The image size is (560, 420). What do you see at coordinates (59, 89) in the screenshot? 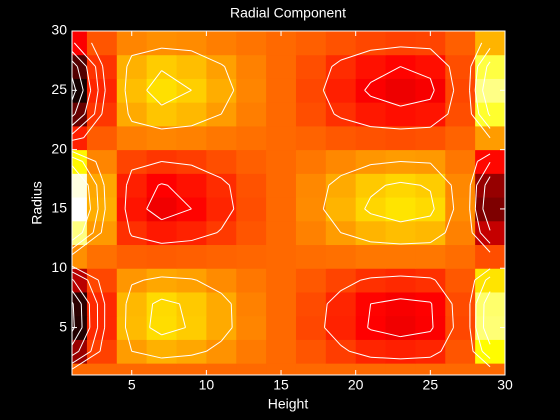
I see `y-tick-label: 25` at bounding box center [59, 89].